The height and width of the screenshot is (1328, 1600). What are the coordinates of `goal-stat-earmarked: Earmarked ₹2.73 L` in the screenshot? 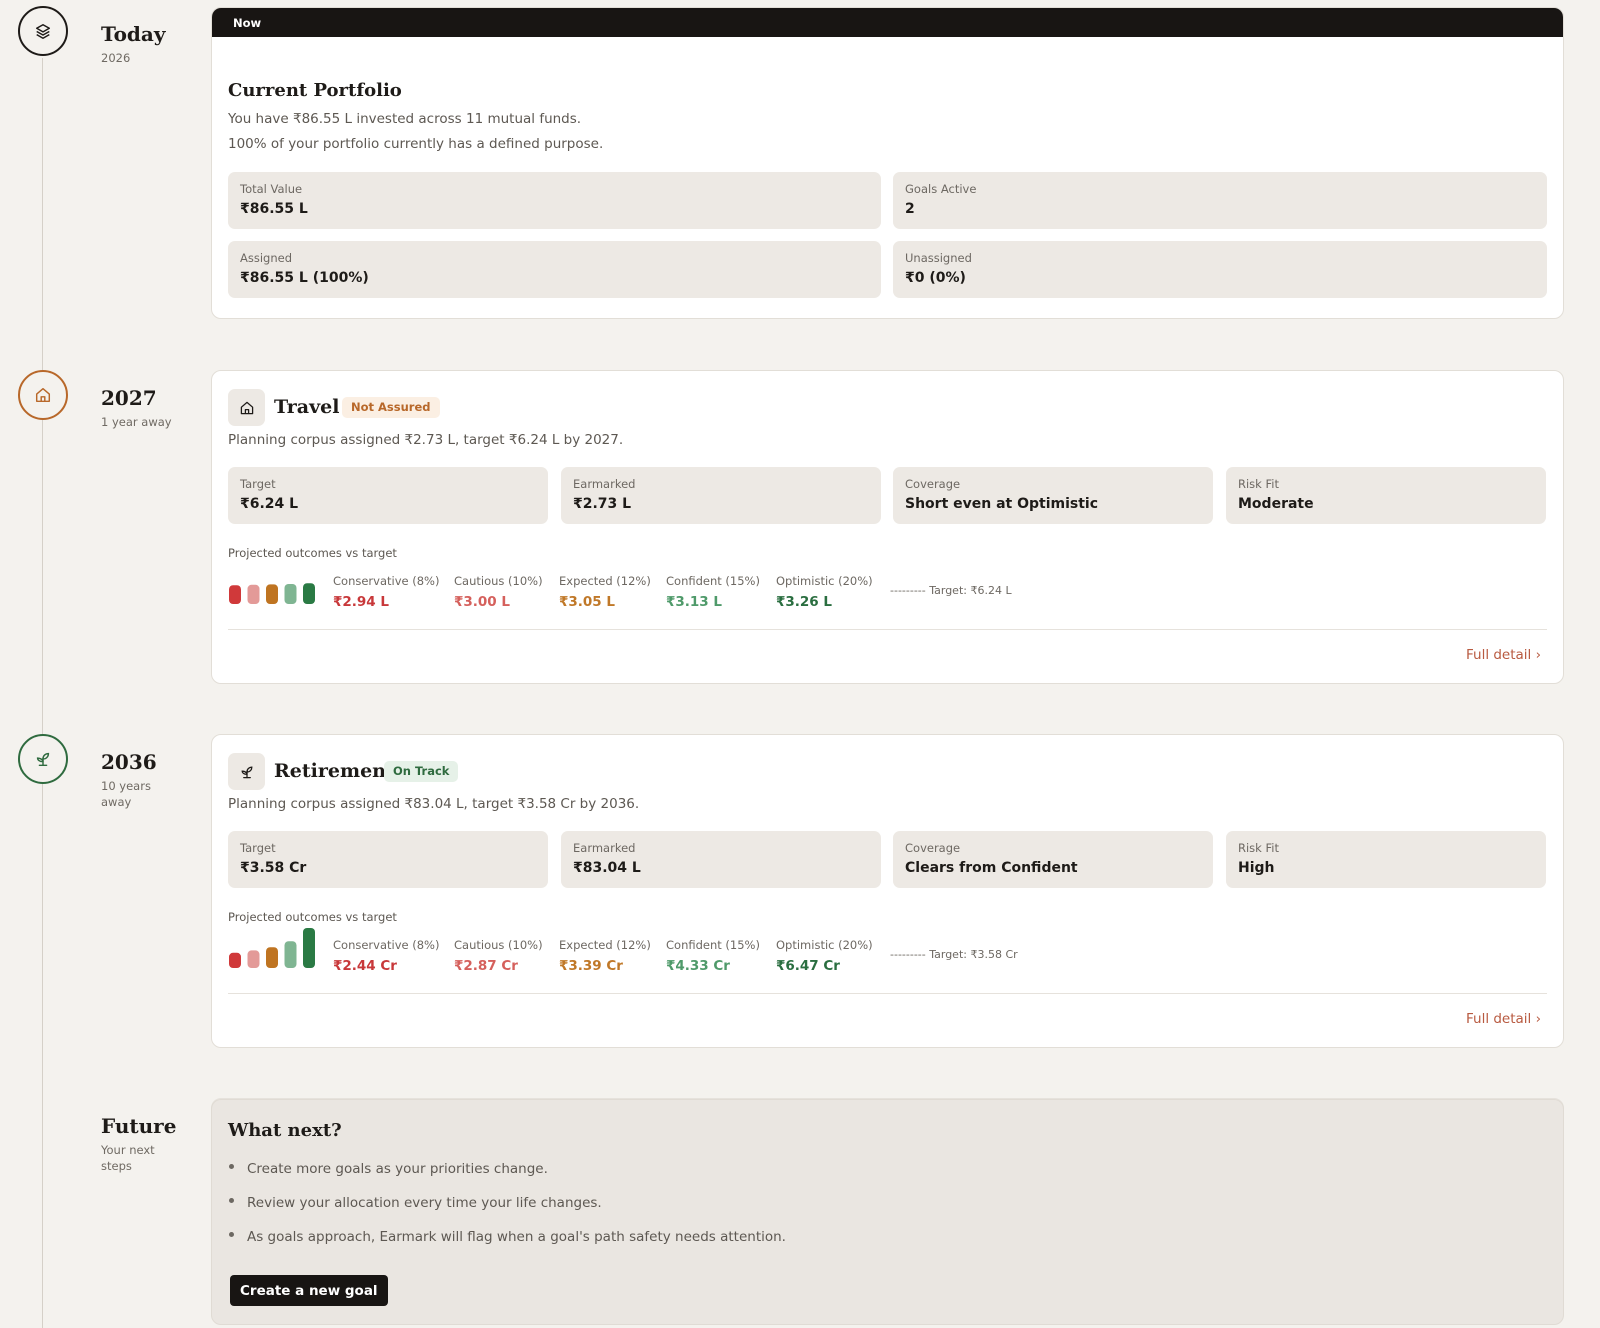 It's located at (721, 495).